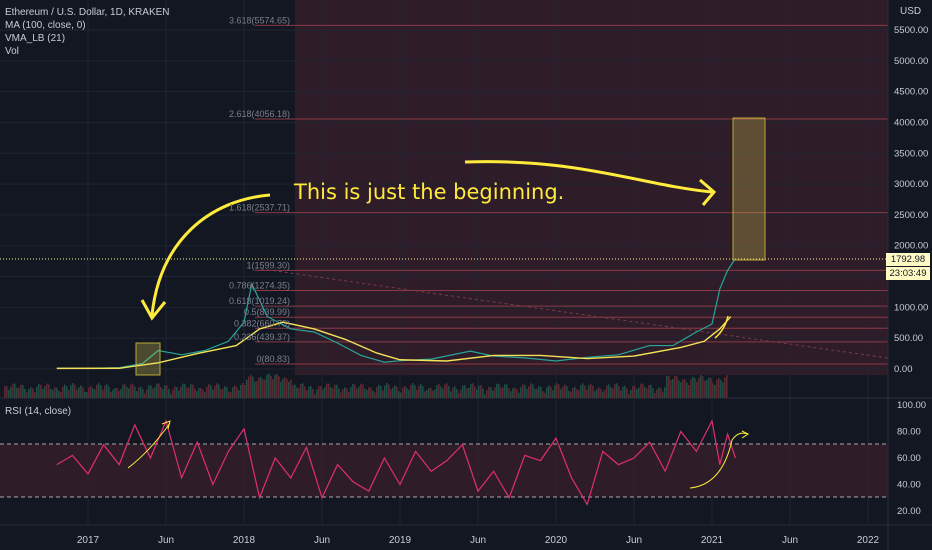 Image resolution: width=932 pixels, height=550 pixels. What do you see at coordinates (87, 12) in the screenshot?
I see `symbol-title: Ethereum / U.S. Dollar, 1D, KRAKEN` at bounding box center [87, 12].